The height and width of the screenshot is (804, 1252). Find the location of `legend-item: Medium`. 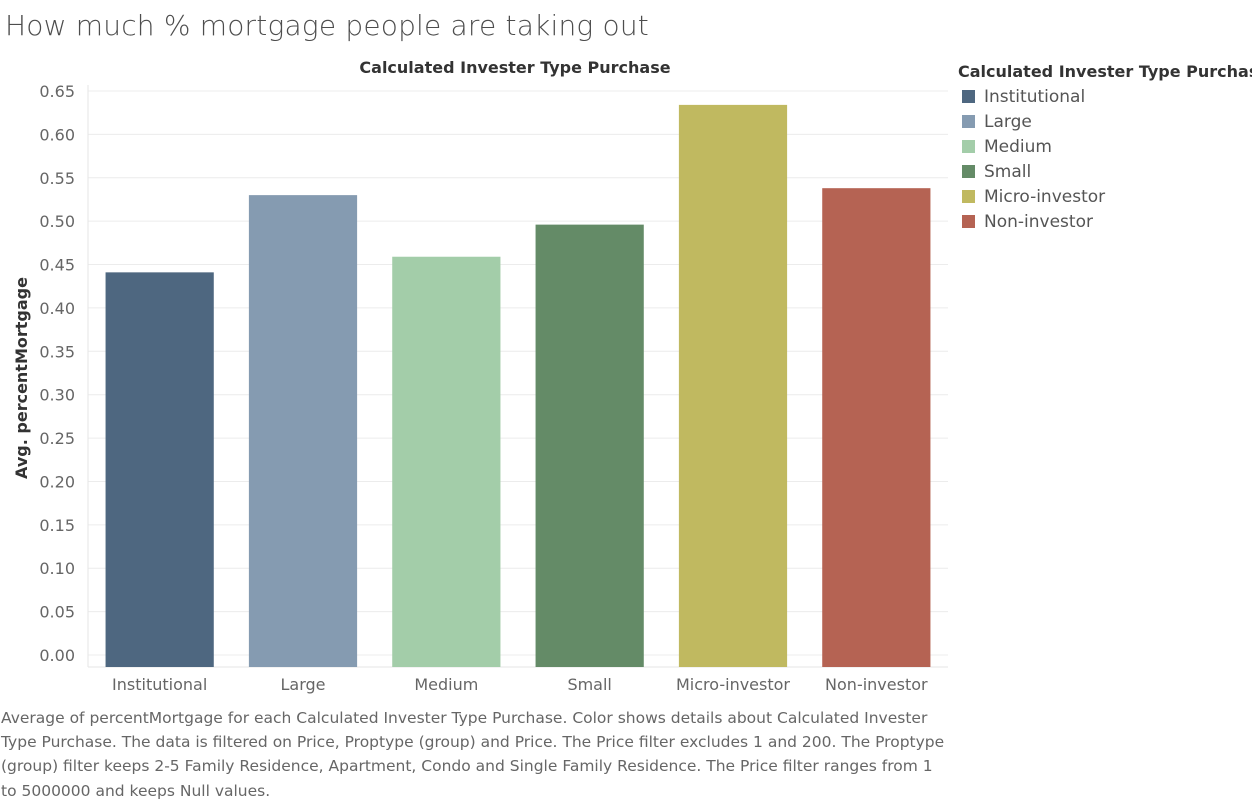

legend-item: Medium is located at coordinates (1104, 146).